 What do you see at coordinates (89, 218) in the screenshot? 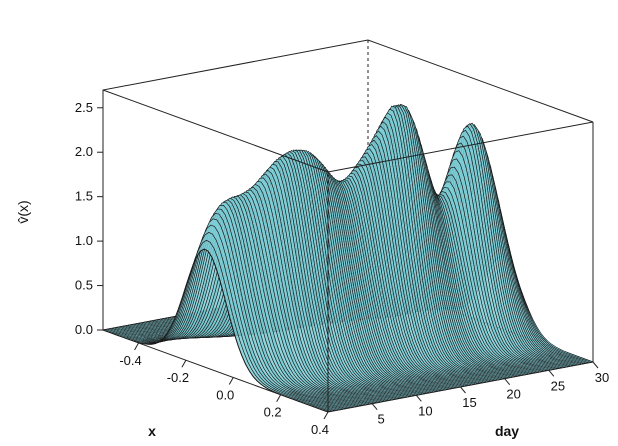
I see `z-axis: 0.0 0.5 1.0 1.5 2.0 2.5` at bounding box center [89, 218].